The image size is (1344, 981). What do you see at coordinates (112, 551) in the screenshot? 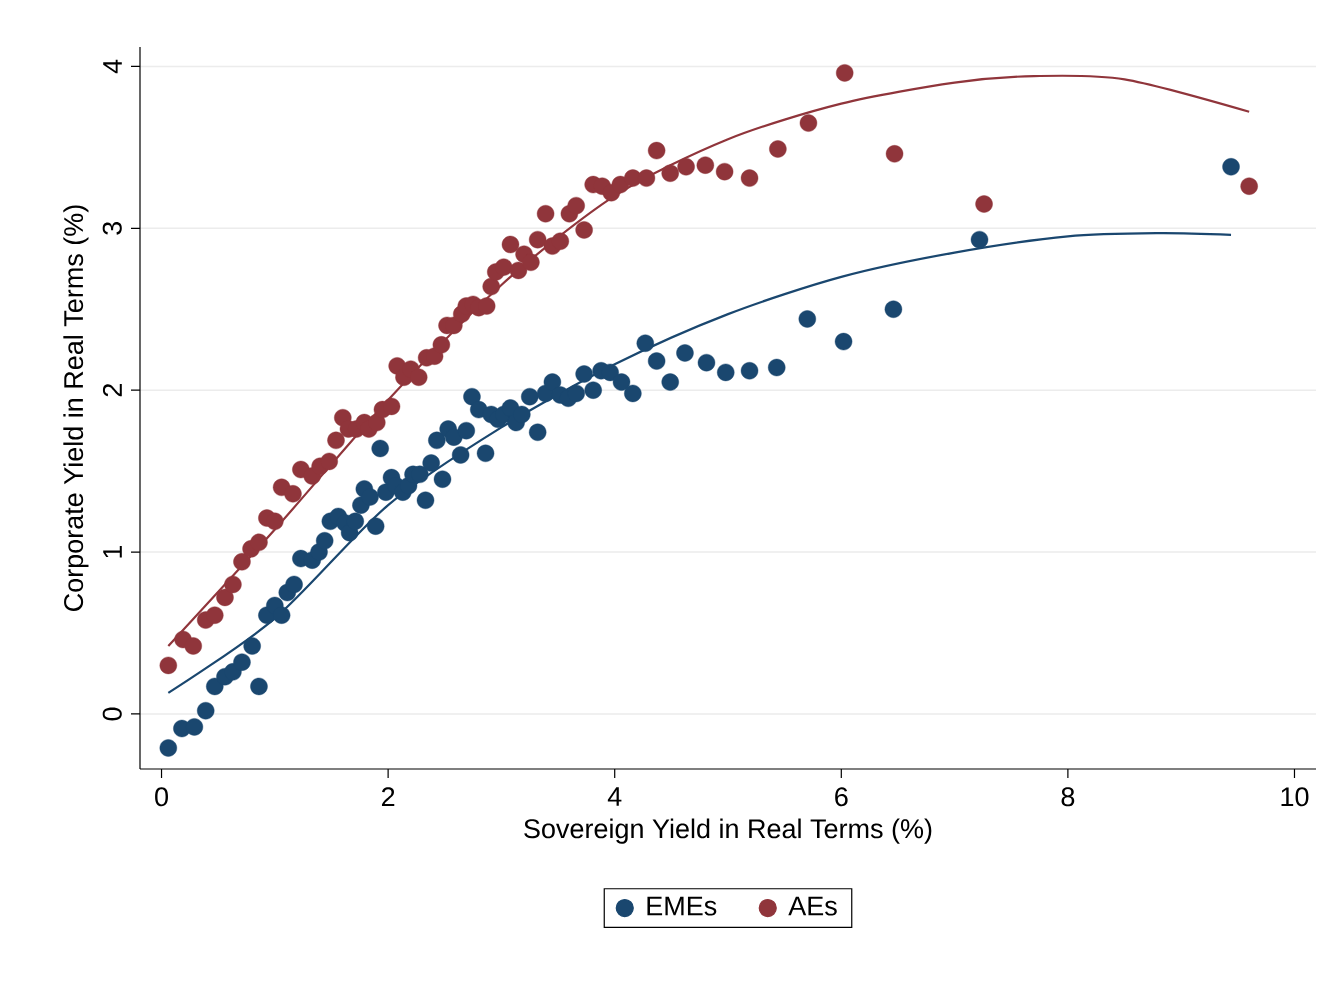
I see `y-tick-label: 1` at bounding box center [112, 551].